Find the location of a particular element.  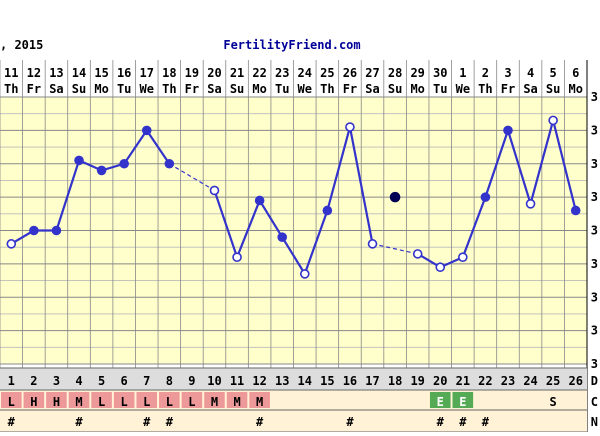

cycle-day-label: 15 is located at coordinates (327, 381).